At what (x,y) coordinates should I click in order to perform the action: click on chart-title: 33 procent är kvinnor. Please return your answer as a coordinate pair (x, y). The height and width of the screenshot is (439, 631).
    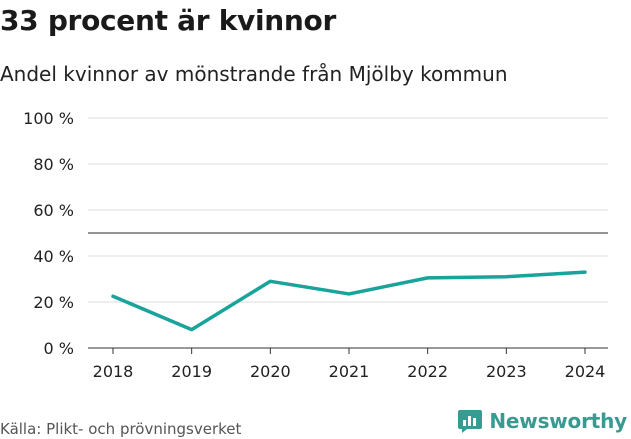
    Looking at the image, I should click on (168, 20).